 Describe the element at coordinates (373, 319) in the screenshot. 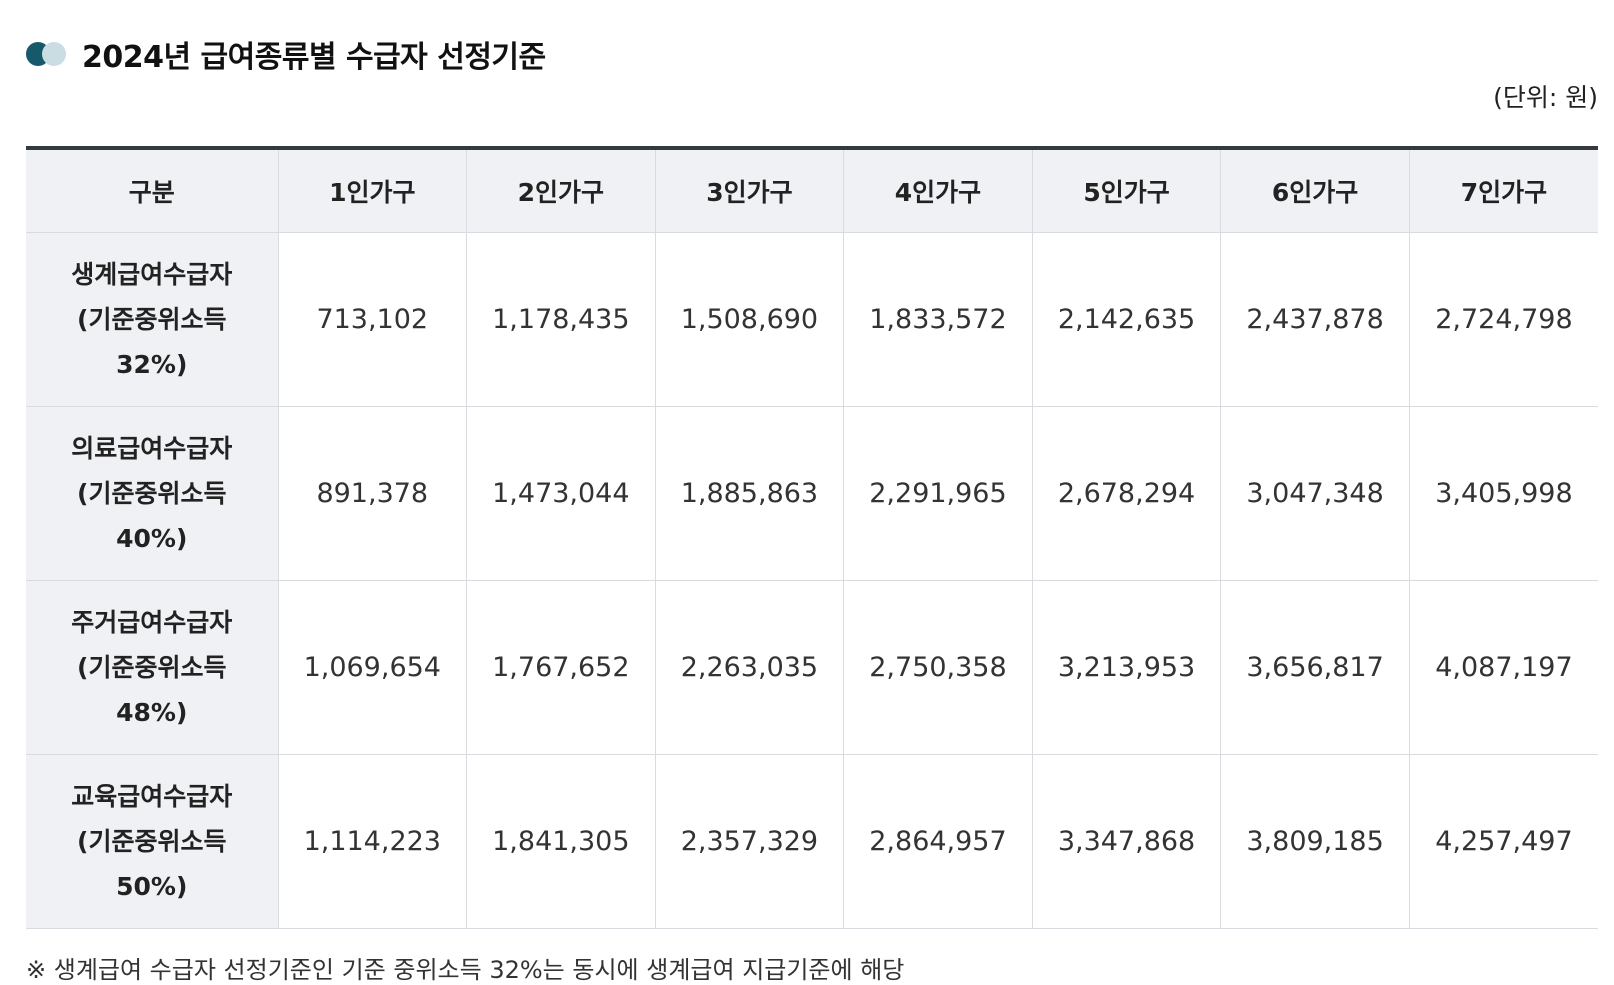

I see `table-cell: 713,102` at that location.